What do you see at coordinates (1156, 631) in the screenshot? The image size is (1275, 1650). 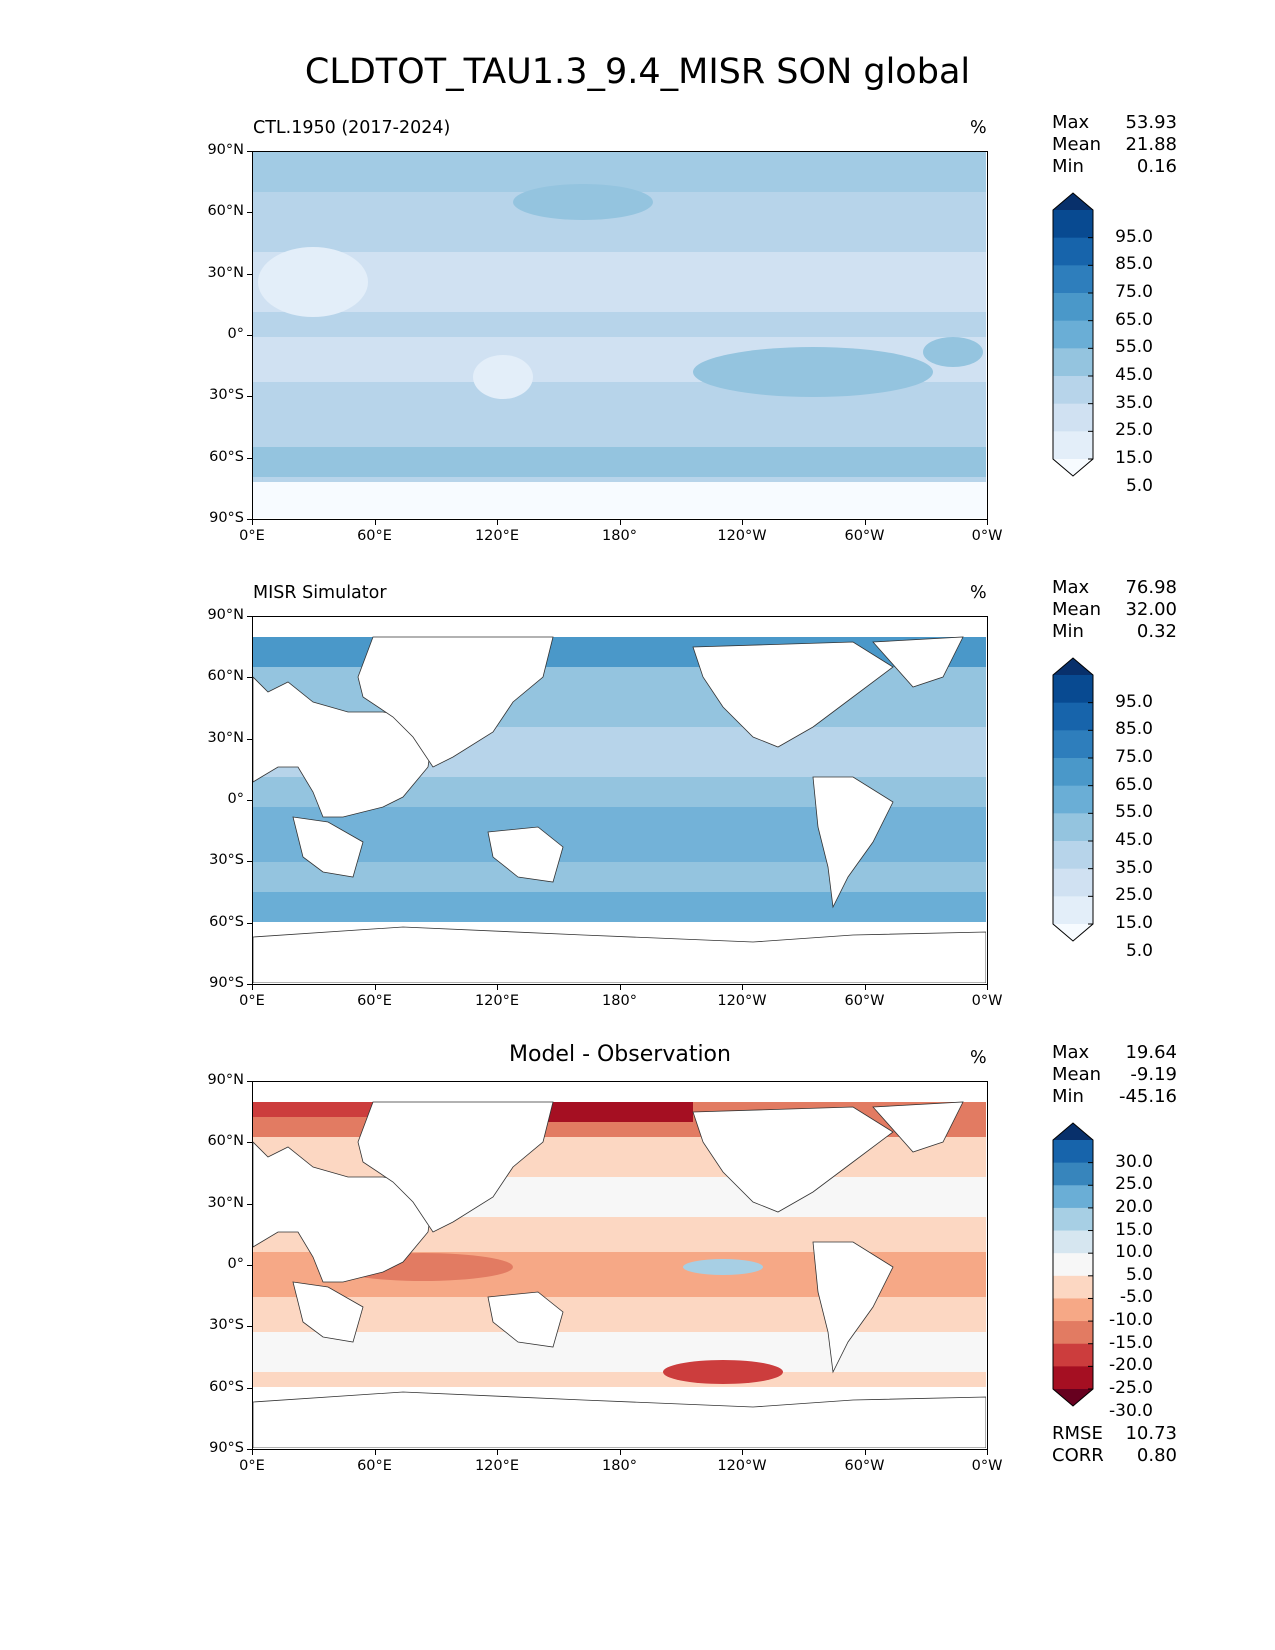 I see `stat-min-value: 0.32` at bounding box center [1156, 631].